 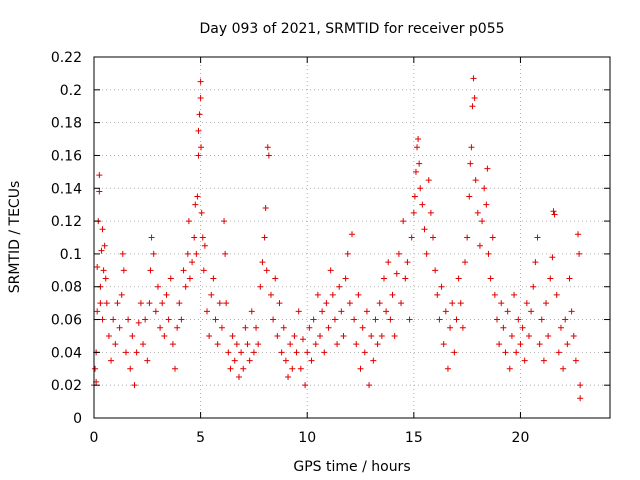 What do you see at coordinates (66, 386) in the screenshot?
I see `y-tick-label: 0.02` at bounding box center [66, 386].